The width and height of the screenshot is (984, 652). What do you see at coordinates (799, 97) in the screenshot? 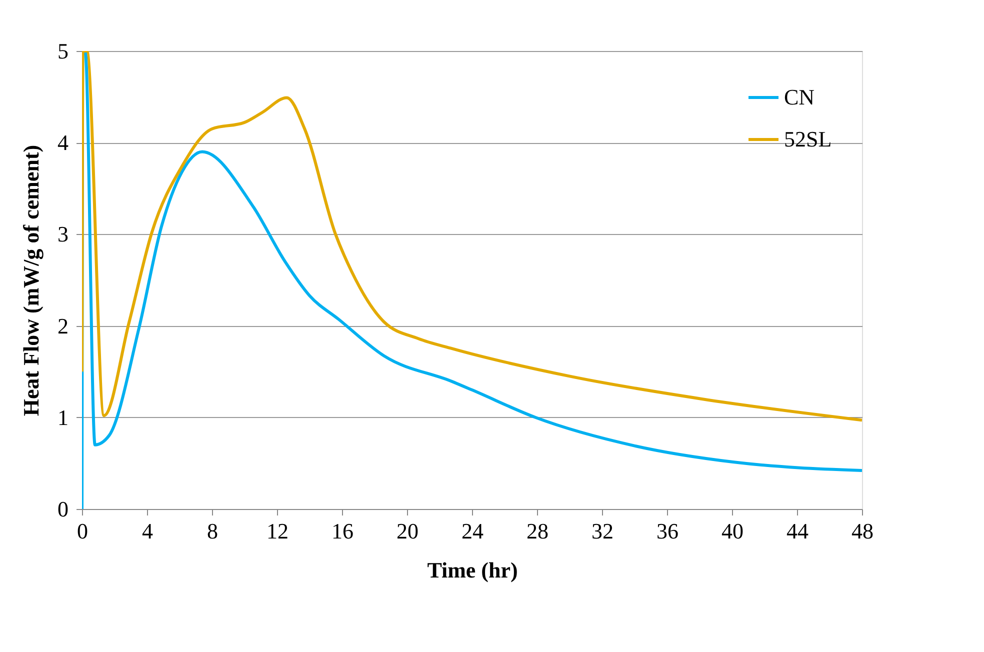
I see `legend-label: CN` at bounding box center [799, 97].